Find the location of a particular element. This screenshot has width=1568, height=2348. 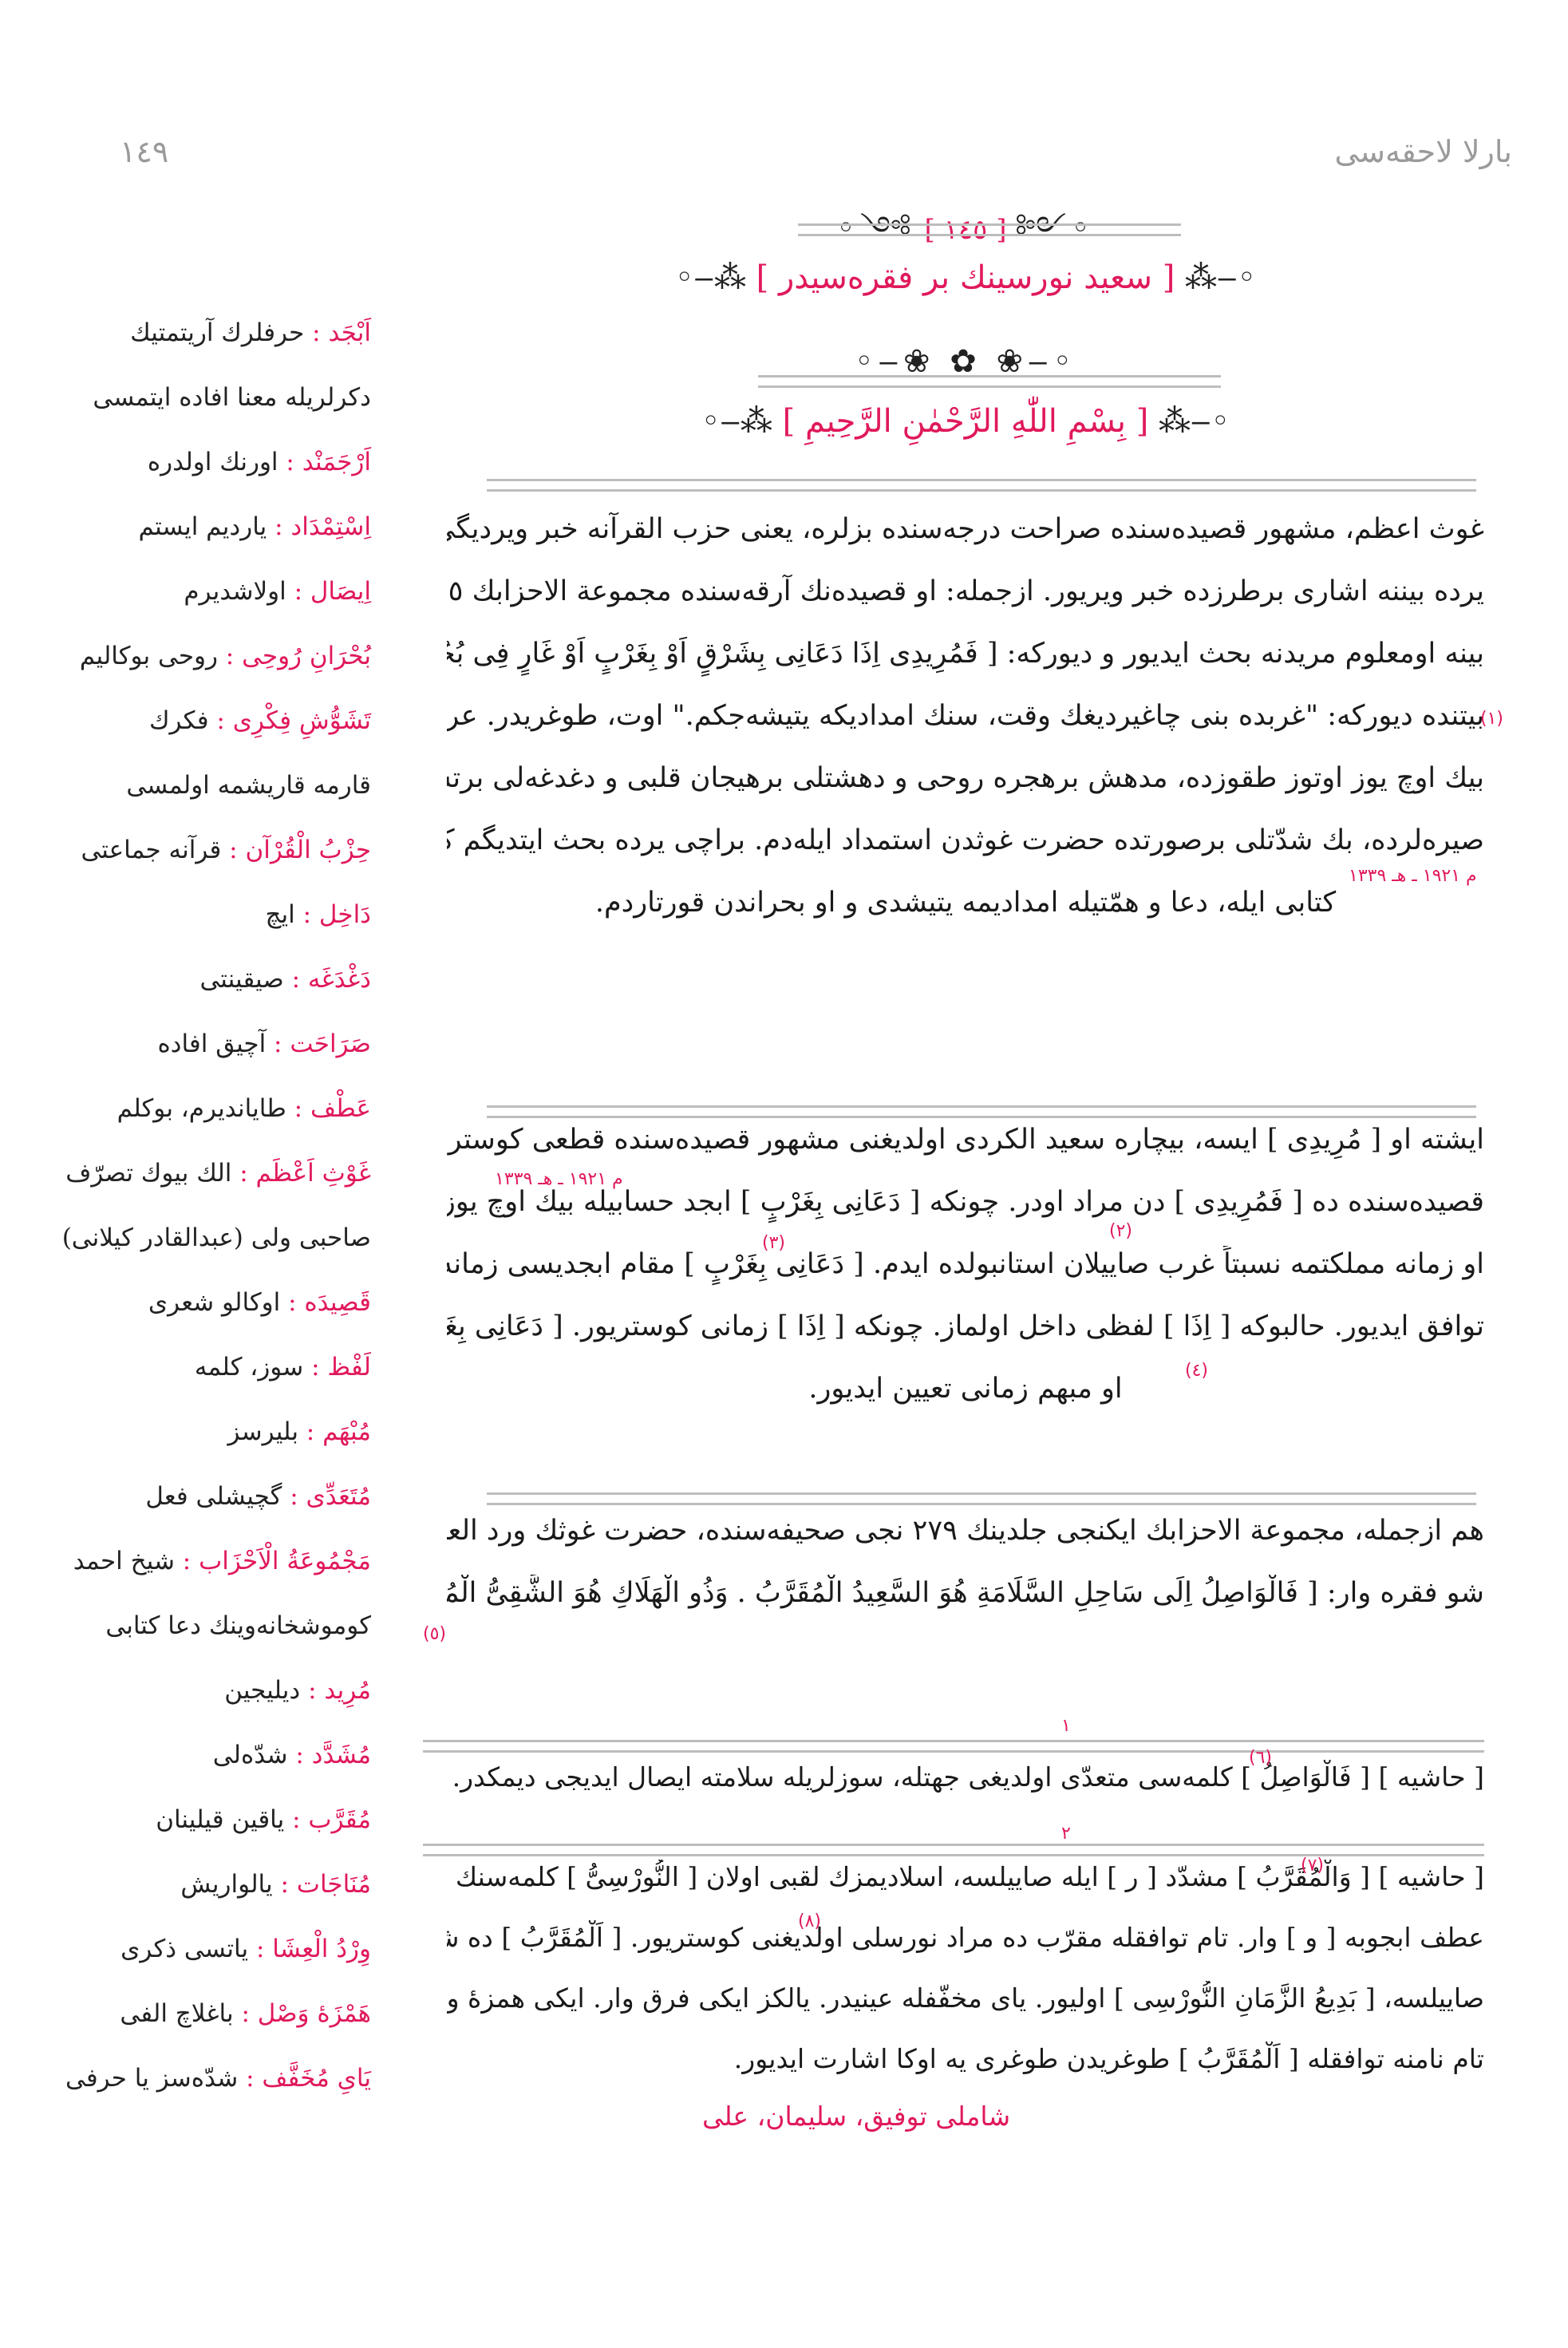

glossary-entry: تَشَوُّشِ فِکْرِى : فکرك is located at coordinates (199, 720).